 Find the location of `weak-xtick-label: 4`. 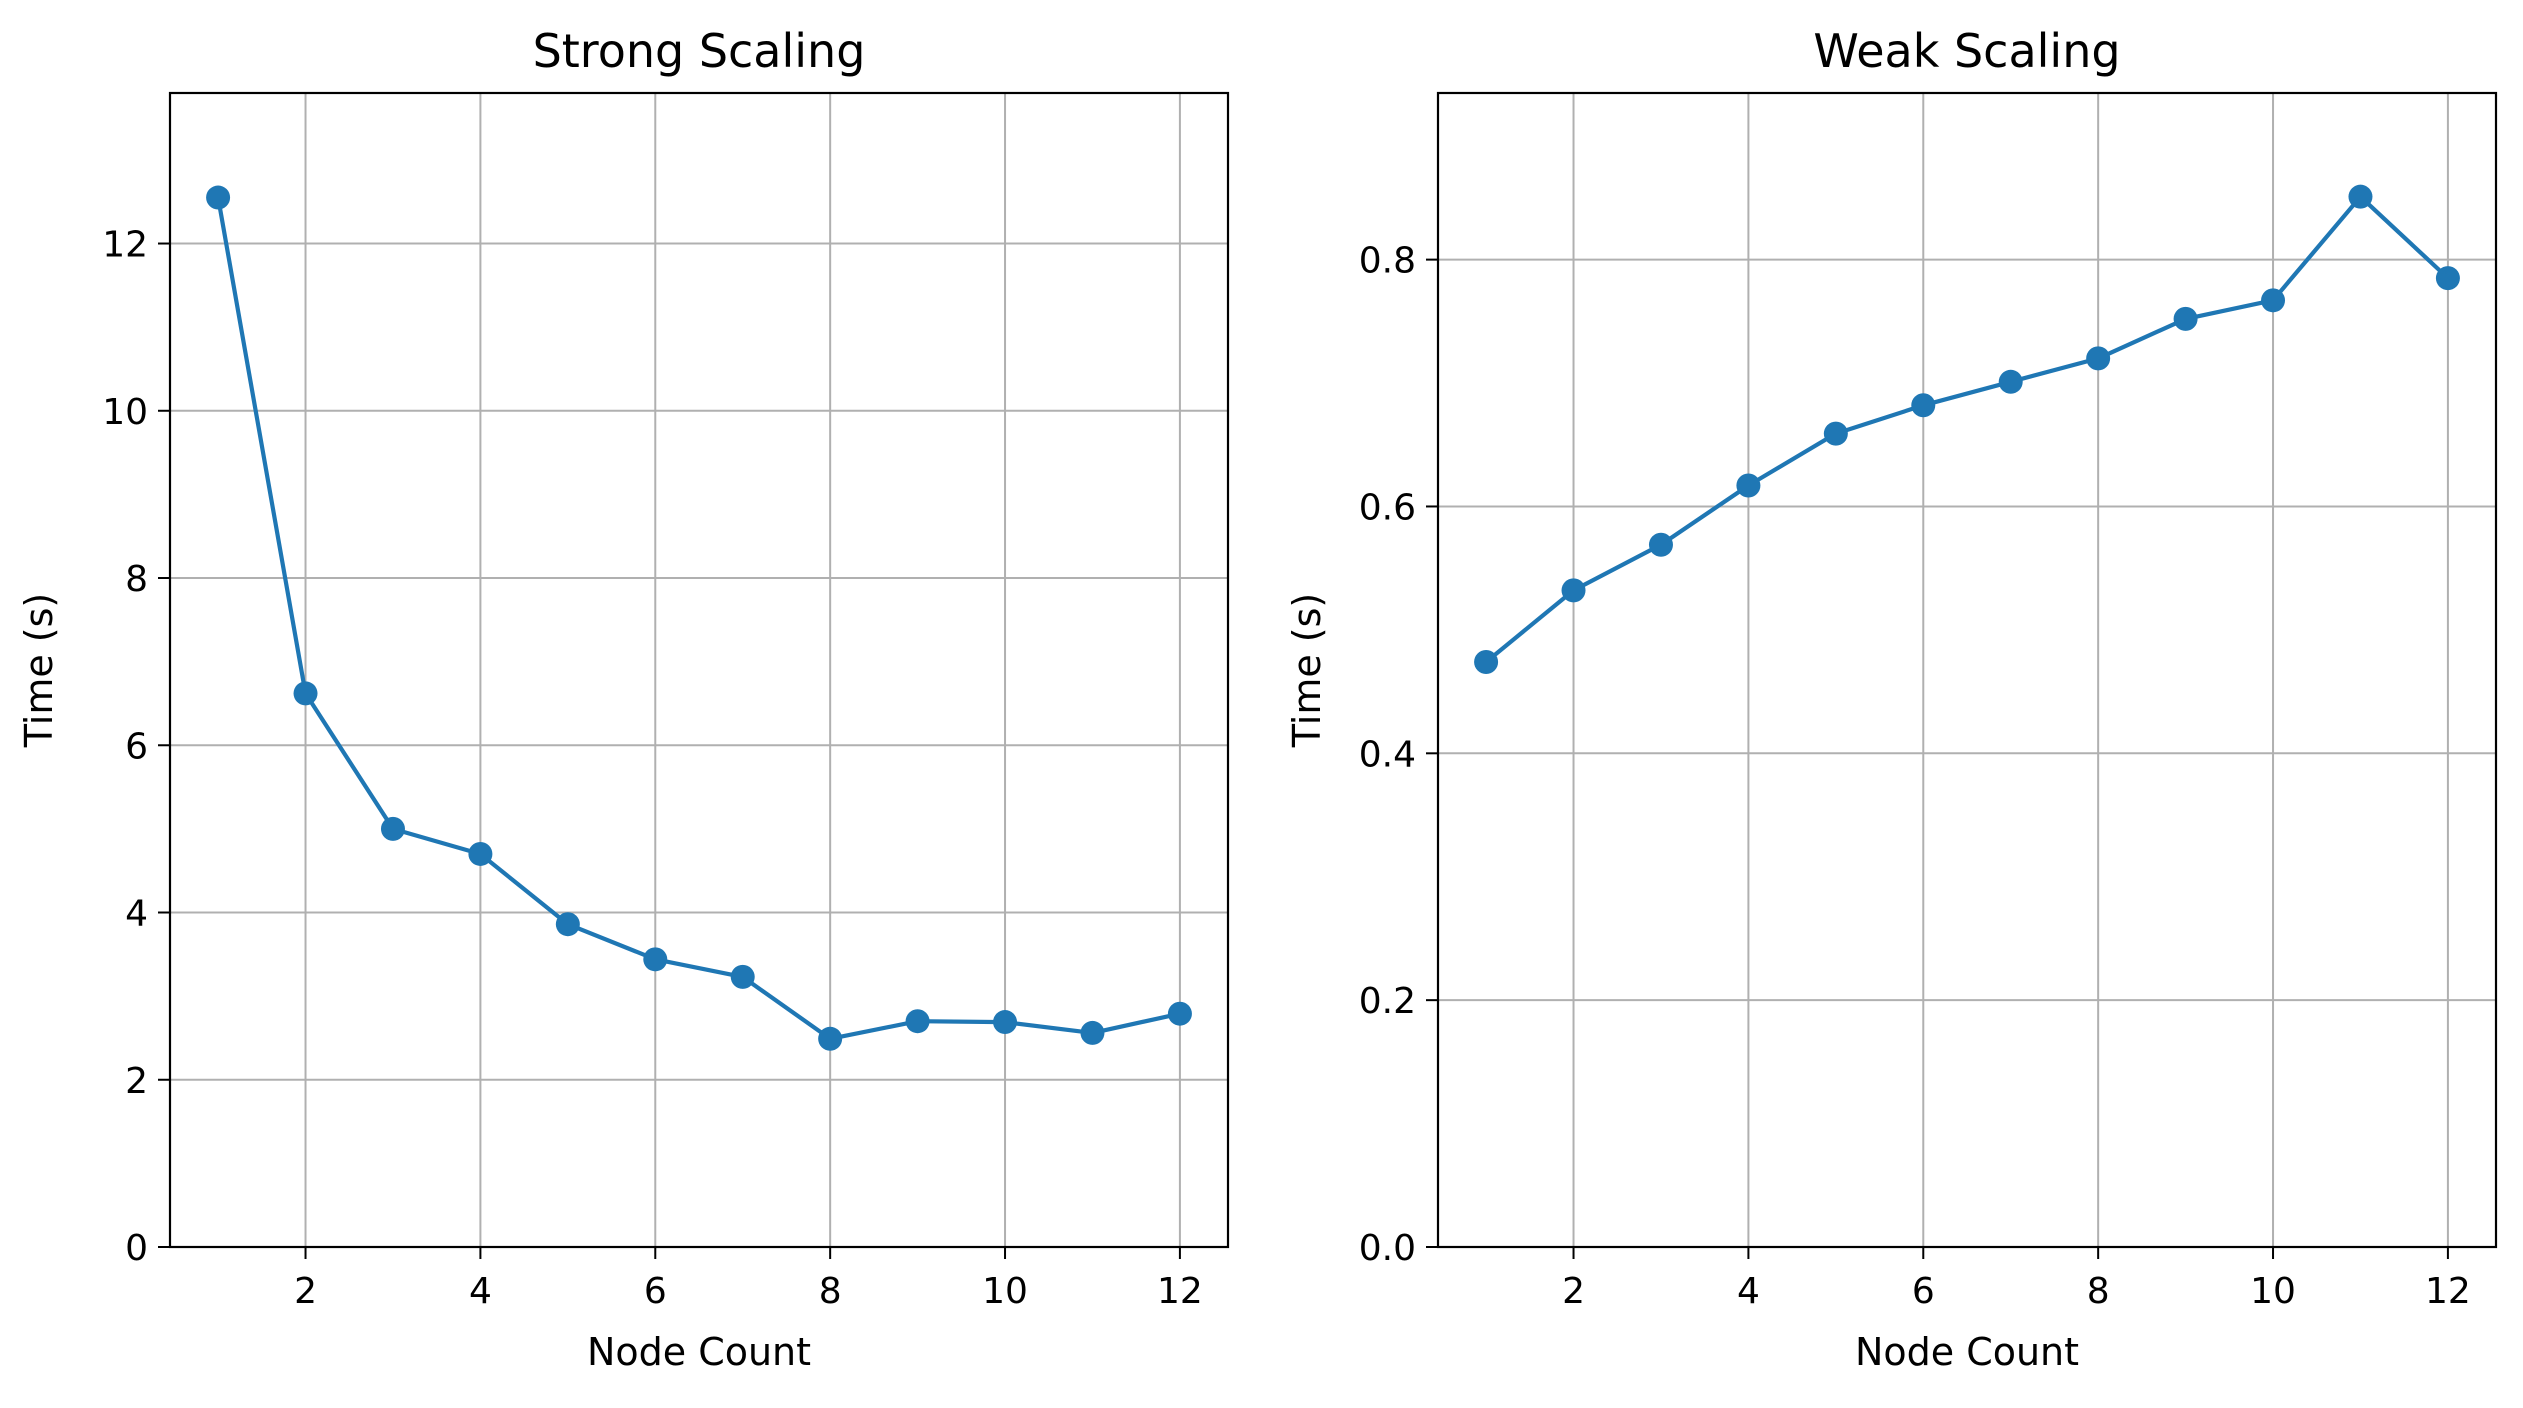

weak-xtick-label: 4 is located at coordinates (1748, 1291).